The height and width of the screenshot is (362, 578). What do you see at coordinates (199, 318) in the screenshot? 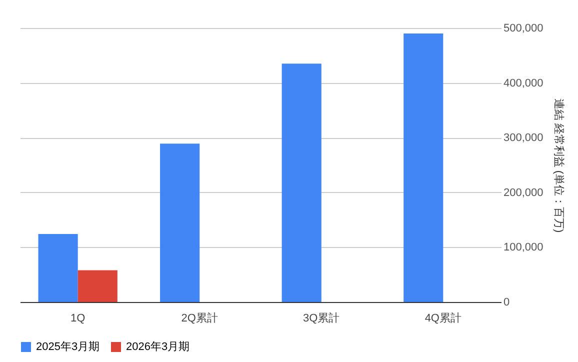
I see `x-tick-label: 2Q累計` at bounding box center [199, 318].